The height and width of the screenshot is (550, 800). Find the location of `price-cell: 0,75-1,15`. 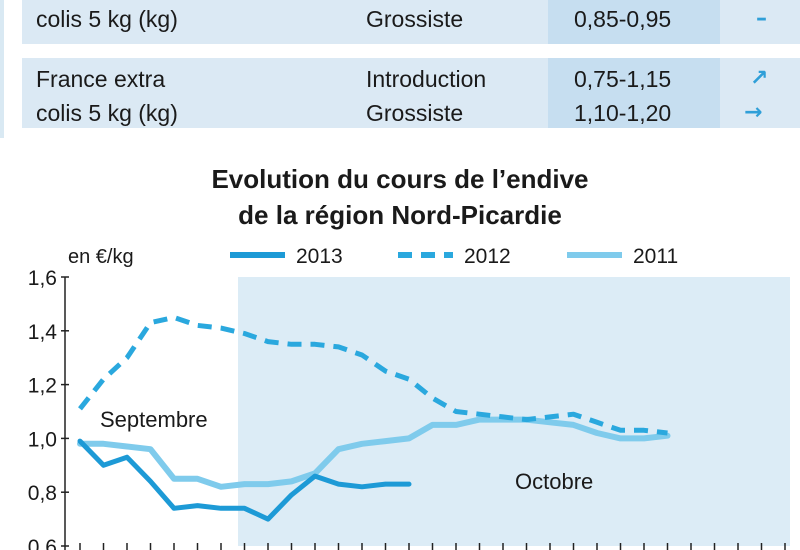

price-cell: 0,75-1,15 is located at coordinates (623, 79).